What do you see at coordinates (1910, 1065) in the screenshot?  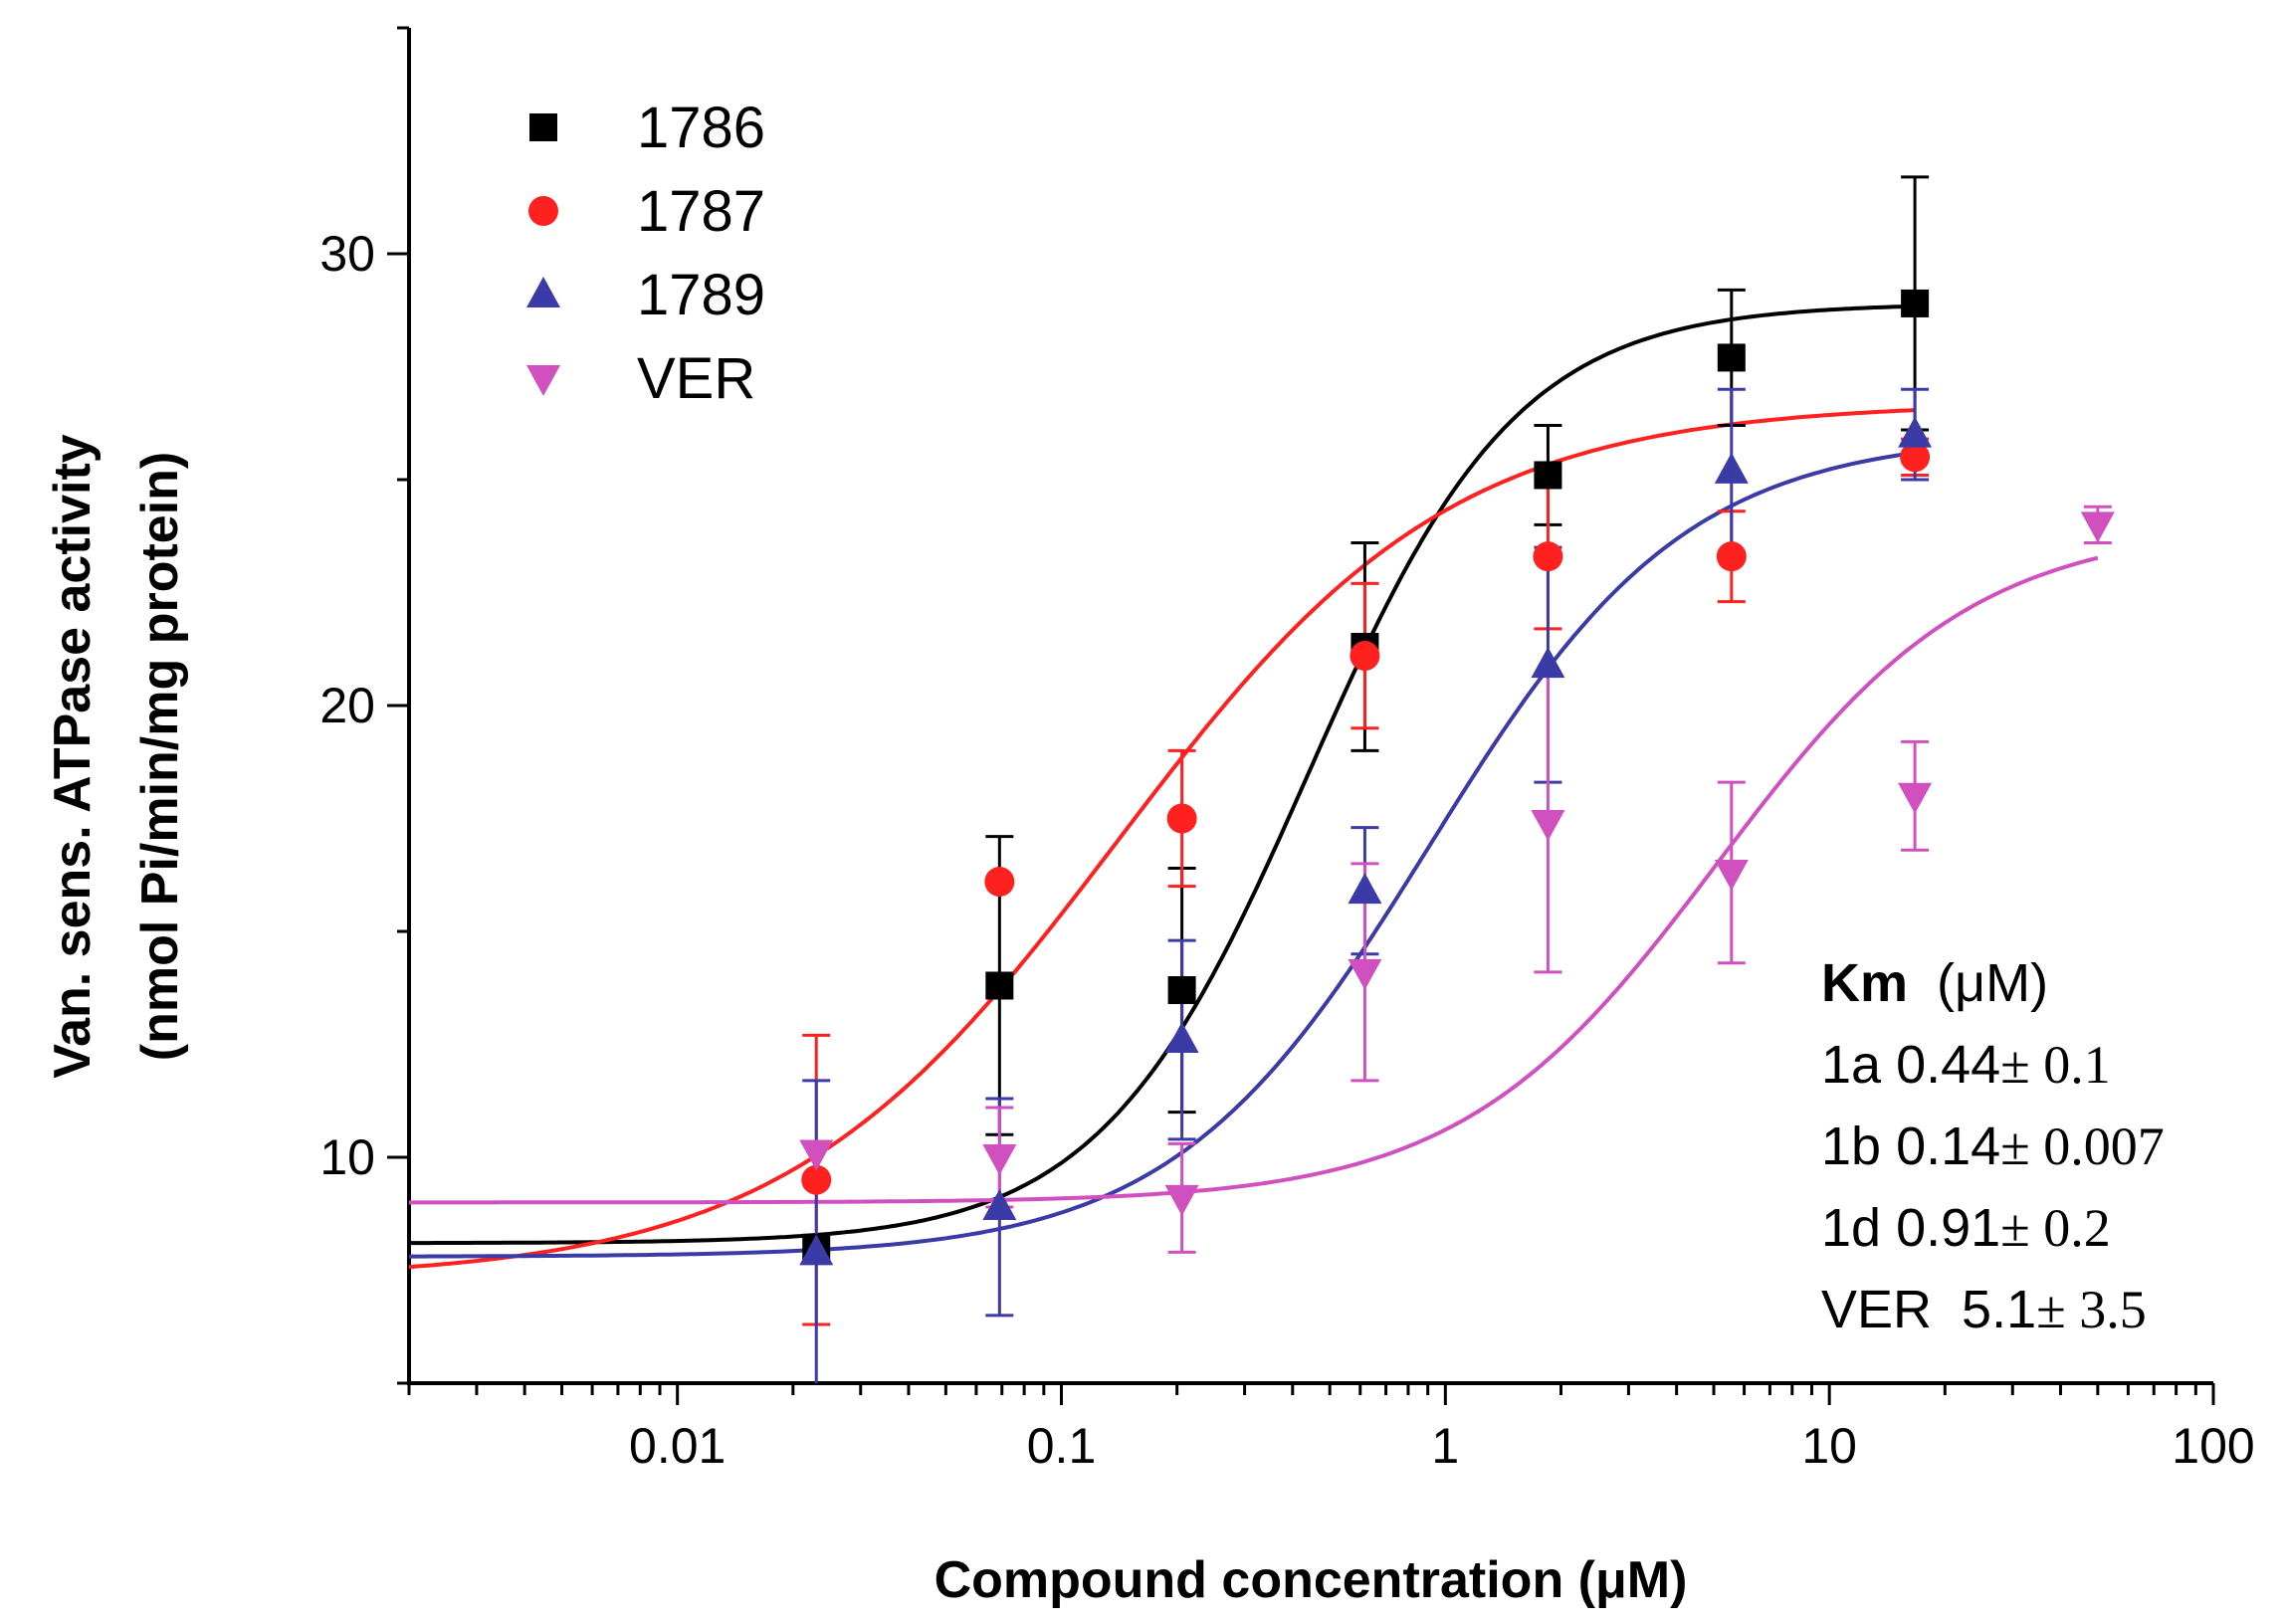 I see `km-row-label: 1a 0.44` at bounding box center [1910, 1065].